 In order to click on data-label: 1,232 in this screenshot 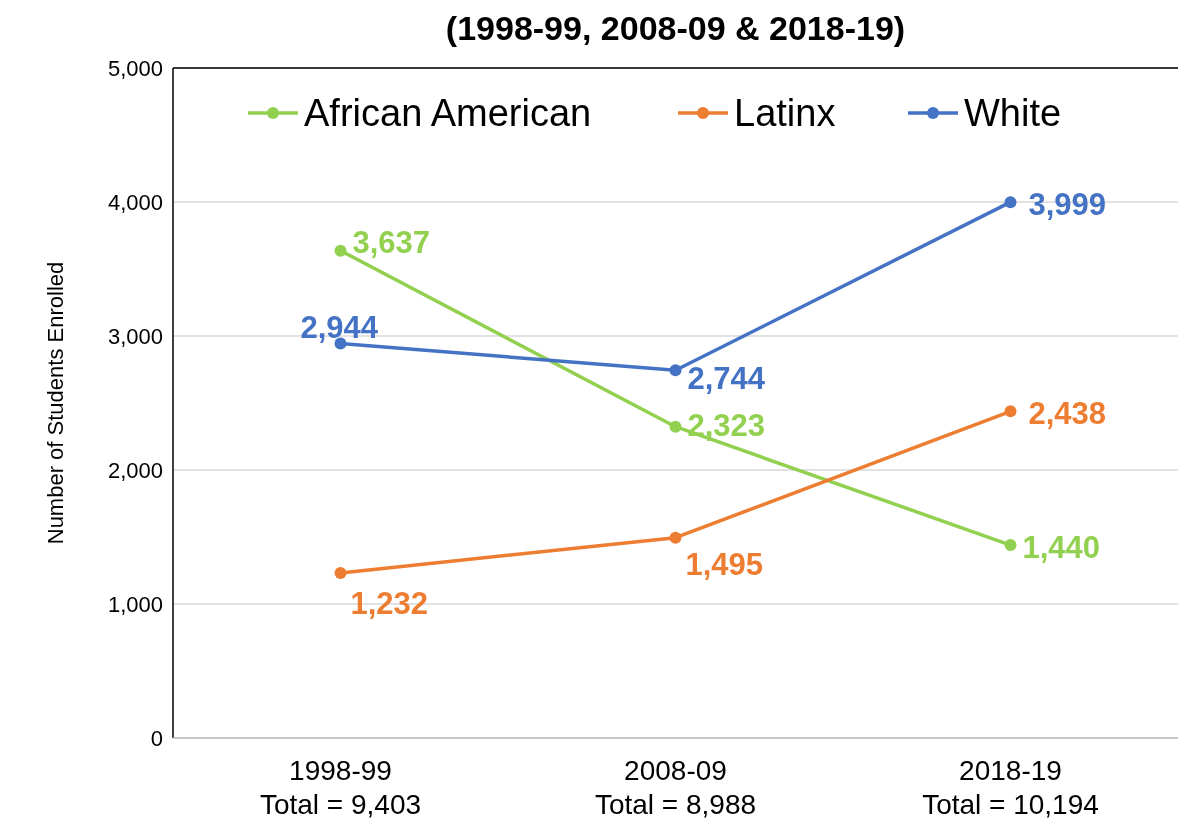, I will do `click(389, 603)`.